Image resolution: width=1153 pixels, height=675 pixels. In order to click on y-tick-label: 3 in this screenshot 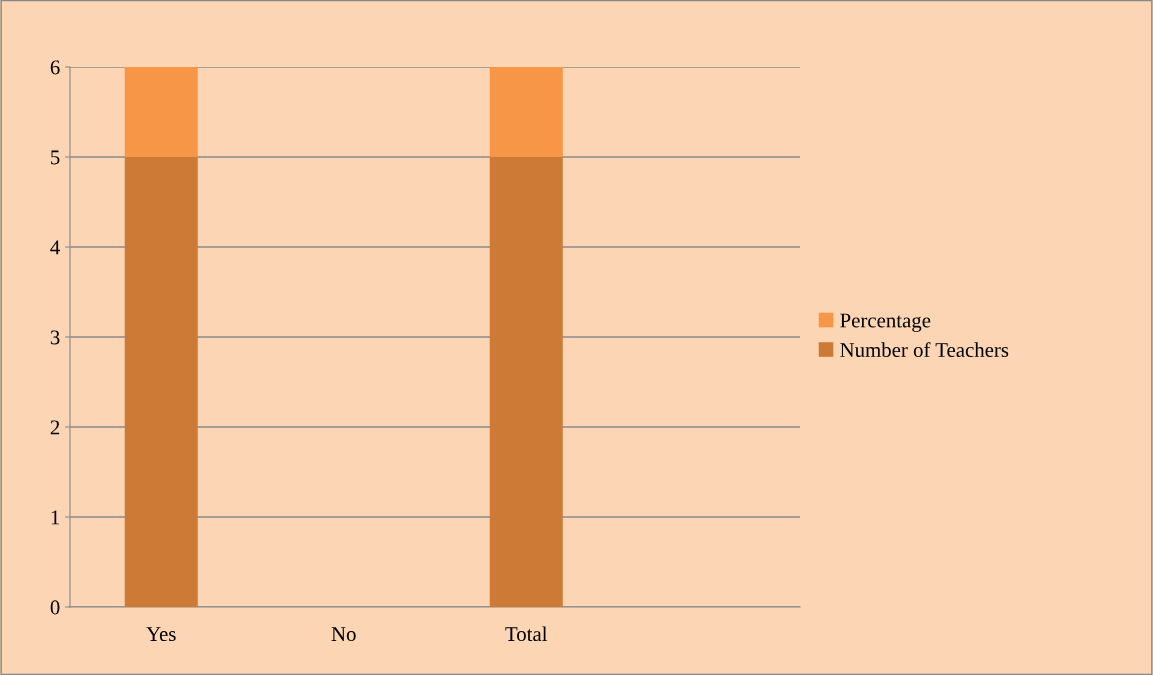, I will do `click(55, 337)`.